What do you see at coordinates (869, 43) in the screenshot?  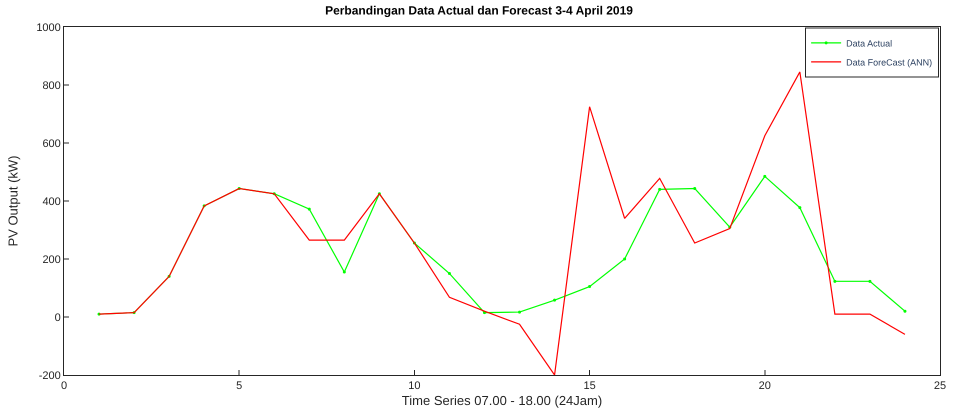 I see `legend-label: Data Actual` at bounding box center [869, 43].